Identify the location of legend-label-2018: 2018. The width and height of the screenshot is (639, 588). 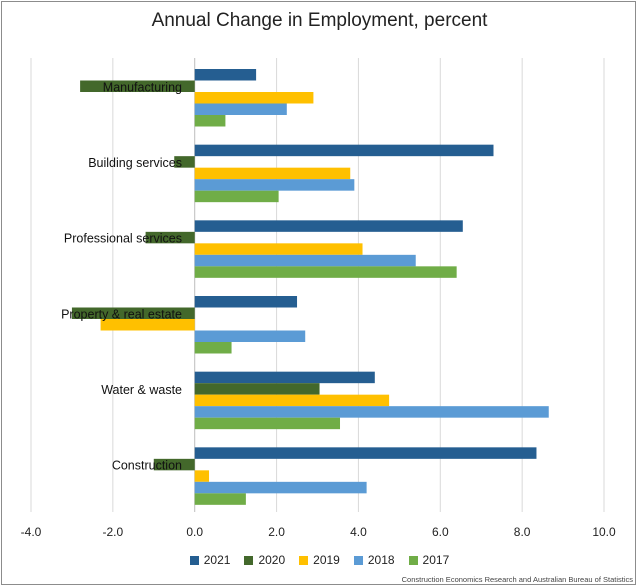
(381, 560).